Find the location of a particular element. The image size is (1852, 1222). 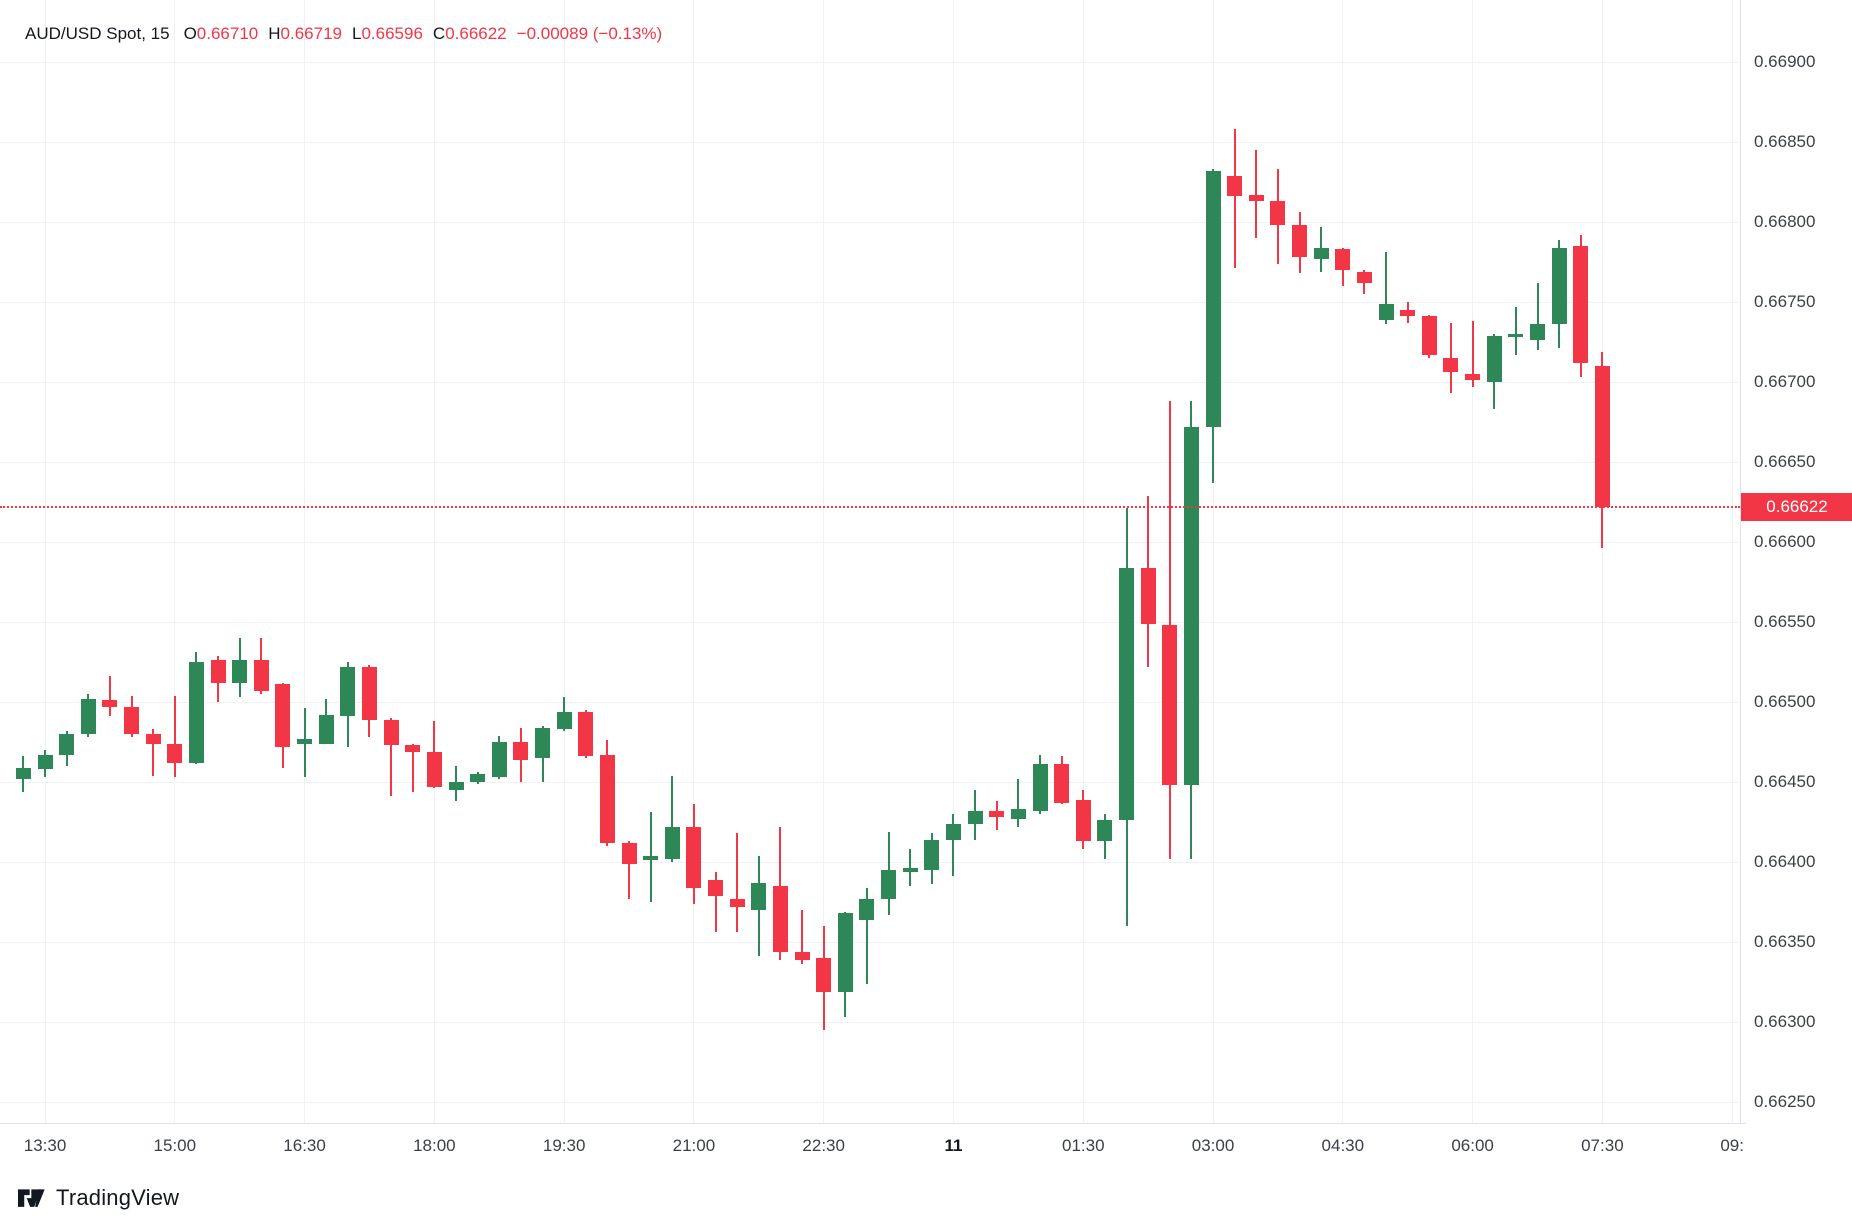

tradingview-logo: TradingView is located at coordinates (98, 1198).